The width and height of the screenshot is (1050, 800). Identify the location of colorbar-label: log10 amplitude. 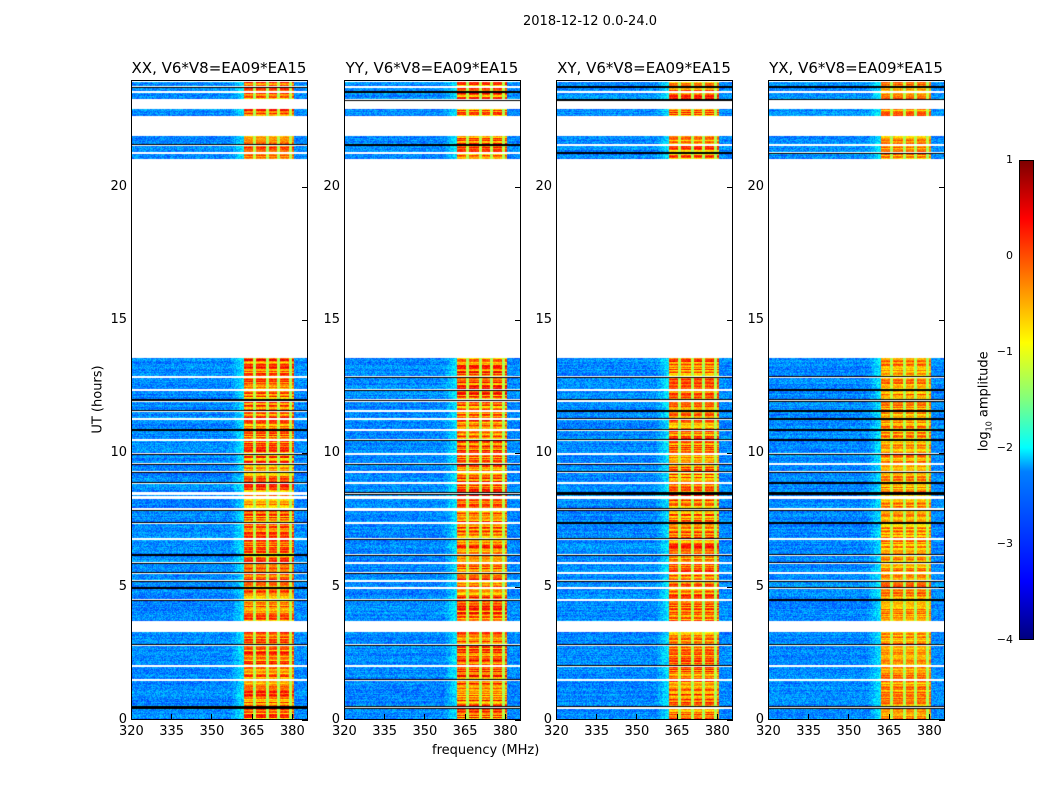
(985, 401).